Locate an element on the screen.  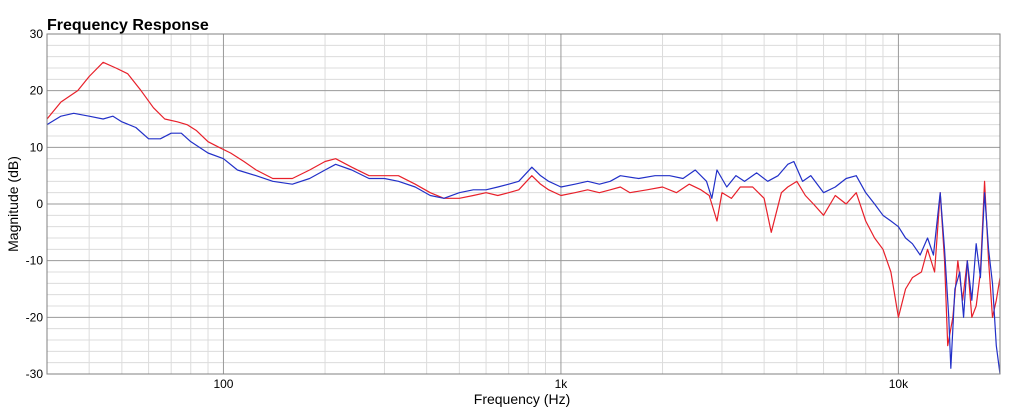
y-axis-label: Magnitude (dB) is located at coordinates (13, 204).